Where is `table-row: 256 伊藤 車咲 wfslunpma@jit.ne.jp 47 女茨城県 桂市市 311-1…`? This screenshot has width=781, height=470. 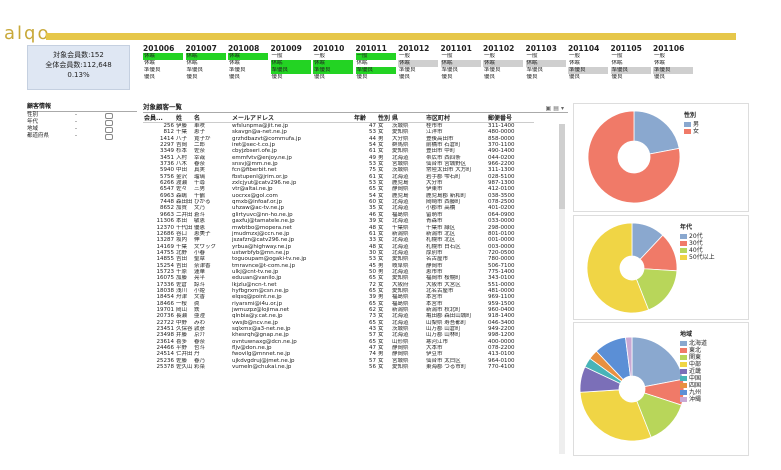 table-row: 256 伊藤 車咲 wfslunpma@jit.ne.jp 47 女茨城県 桂市市 311-1… is located at coordinates (338, 126).